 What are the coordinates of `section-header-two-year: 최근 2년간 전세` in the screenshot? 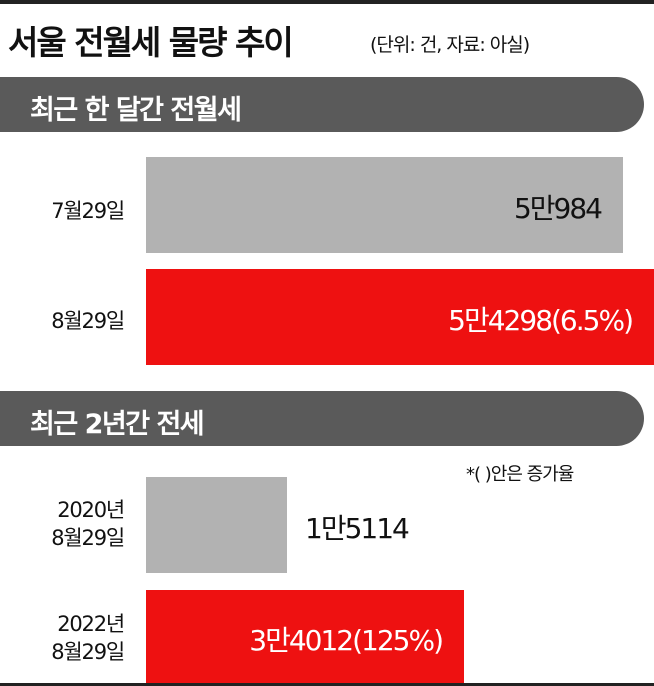 It's located at (322, 418).